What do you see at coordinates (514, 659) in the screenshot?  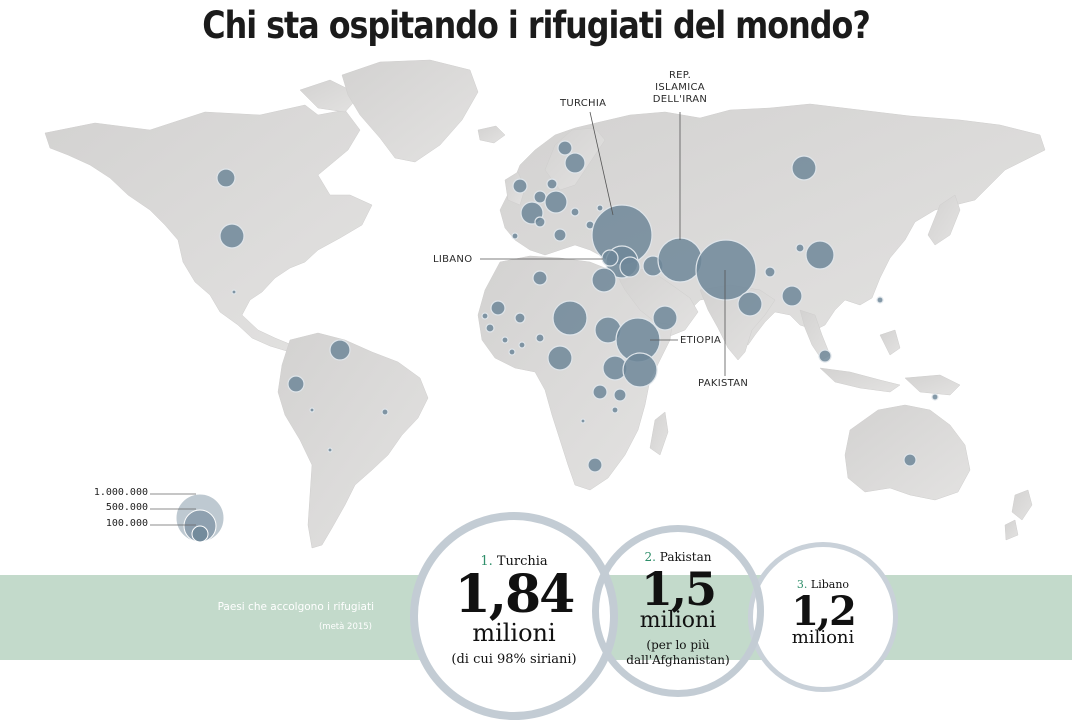 I see `rank-1-note: (di cui 98% siriani)` at bounding box center [514, 659].